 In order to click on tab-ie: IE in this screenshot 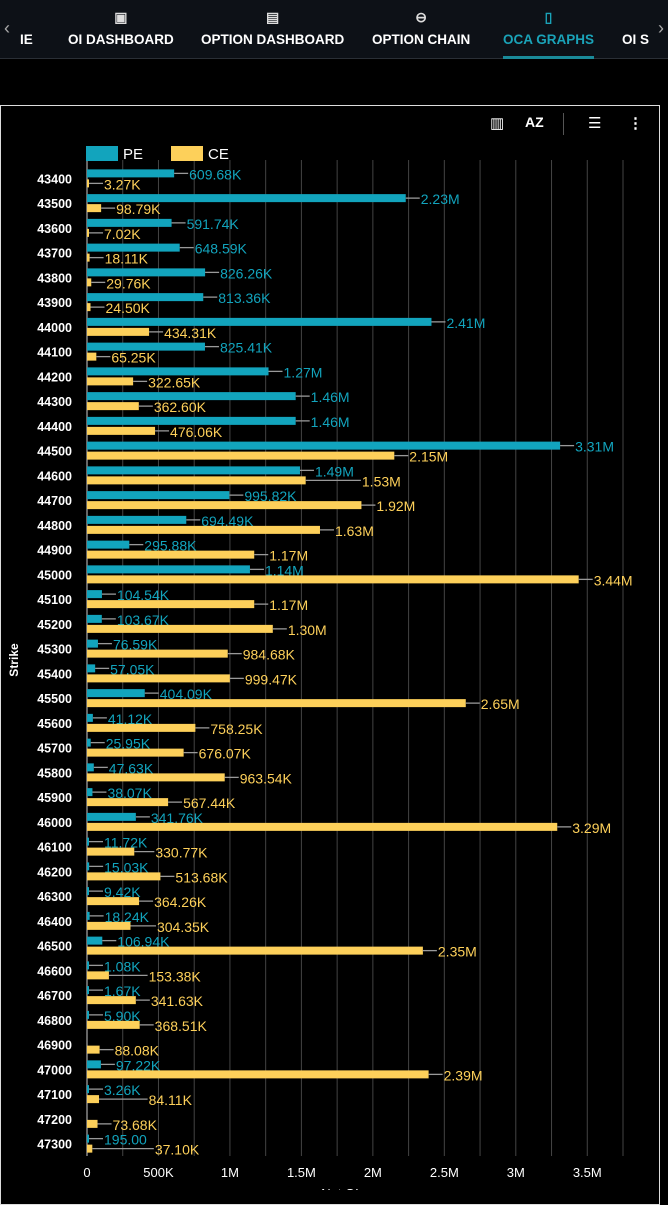, I will do `click(26, 29)`.